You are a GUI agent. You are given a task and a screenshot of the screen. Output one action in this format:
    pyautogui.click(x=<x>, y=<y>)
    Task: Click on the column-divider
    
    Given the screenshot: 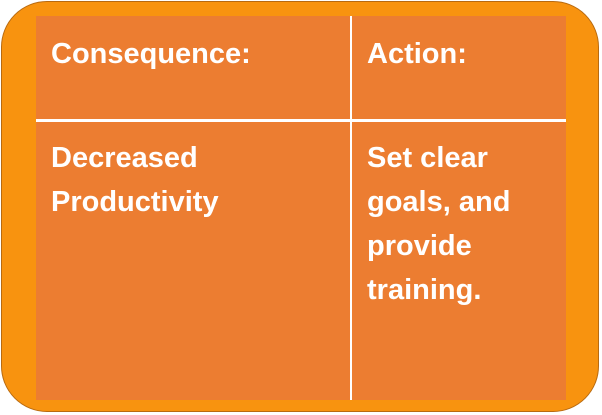 What is the action you would take?
    pyautogui.click(x=351, y=208)
    